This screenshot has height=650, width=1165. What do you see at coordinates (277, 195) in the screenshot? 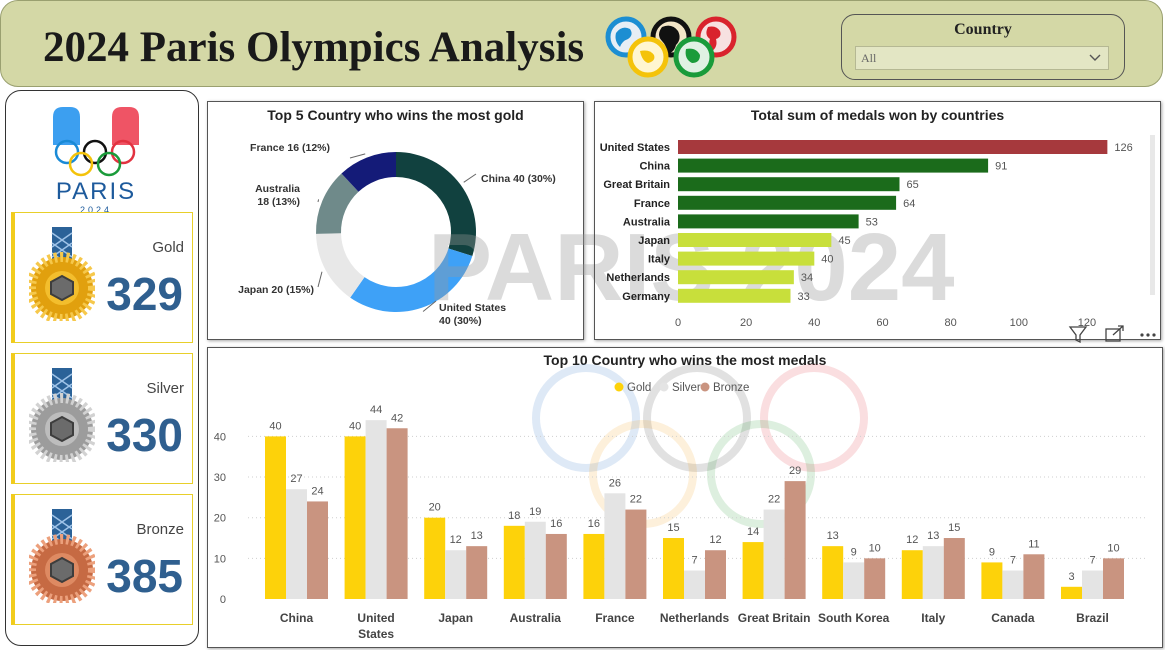
I see `donut-label-australia: Australia 18 (13%)` at bounding box center [277, 195].